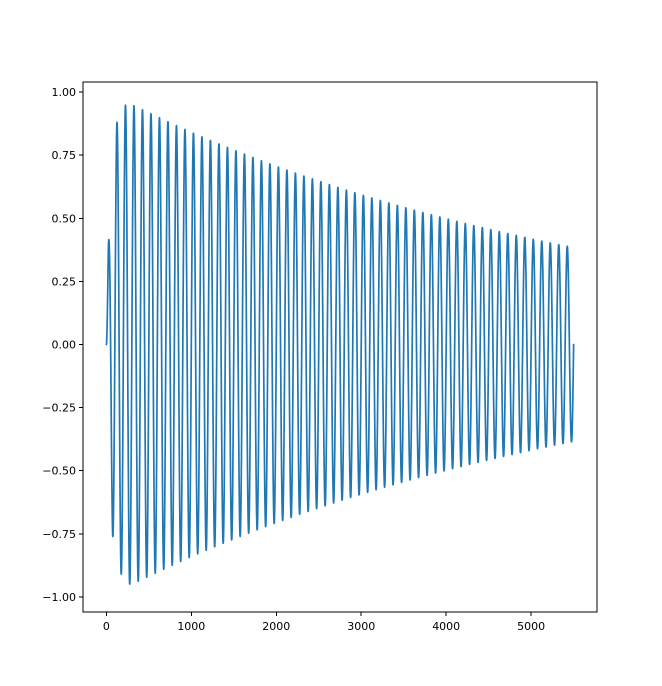  Describe the element at coordinates (64, 281) in the screenshot. I see `y-tick-label: 0.25` at that location.